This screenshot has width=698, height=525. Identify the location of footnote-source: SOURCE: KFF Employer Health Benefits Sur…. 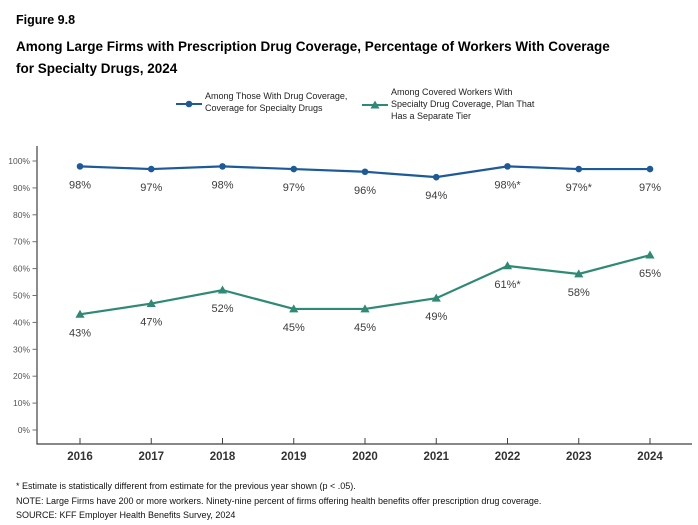
(126, 515).